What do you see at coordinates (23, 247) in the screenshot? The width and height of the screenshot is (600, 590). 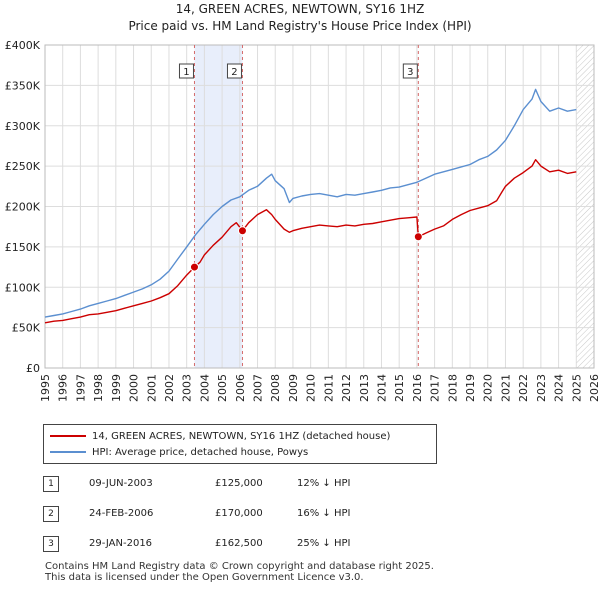 I see `y-tick-label: £150K` at bounding box center [23, 247].